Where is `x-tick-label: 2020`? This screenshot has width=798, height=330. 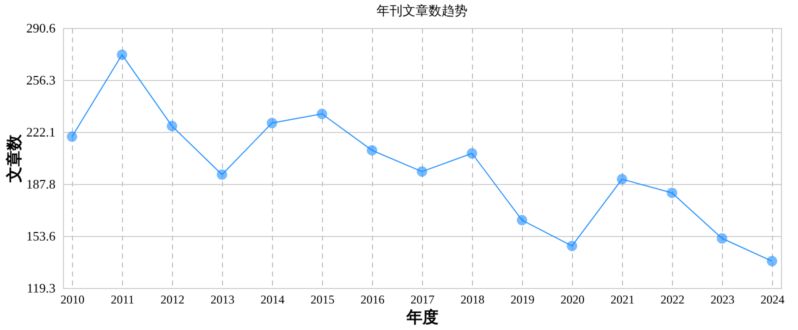
x-tick-label: 2020 is located at coordinates (572, 299).